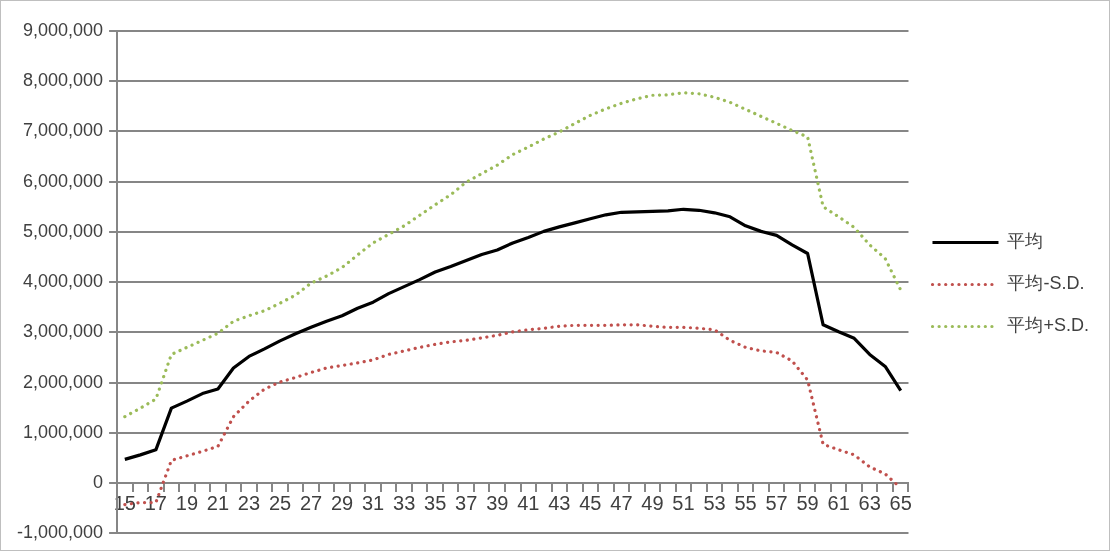 Image resolution: width=1110 pixels, height=551 pixels. Describe the element at coordinates (155, 503) in the screenshot. I see `x-tick-label: 17` at that location.